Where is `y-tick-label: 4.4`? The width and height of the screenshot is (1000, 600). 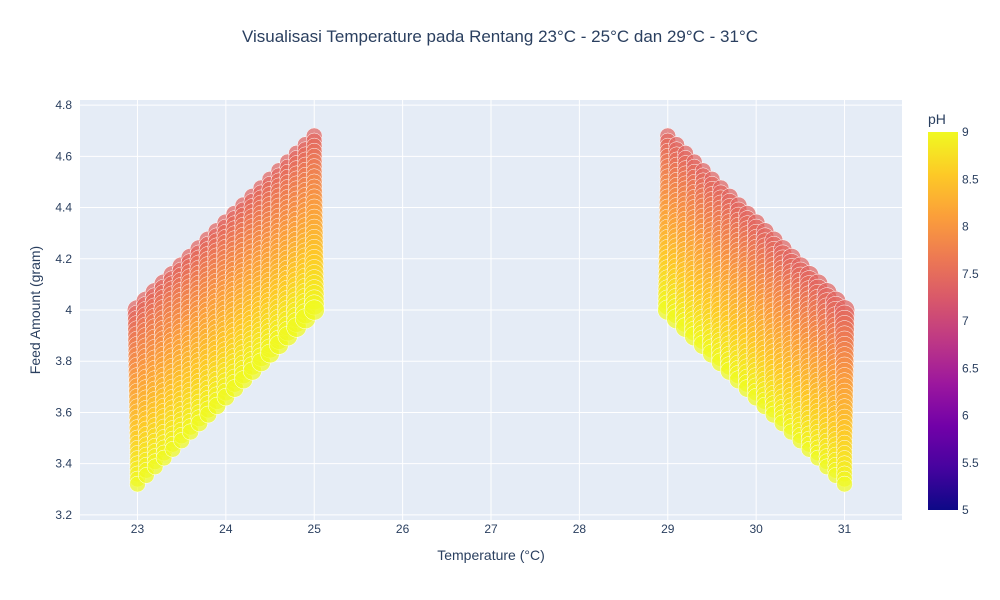 y-tick-label: 4.4 is located at coordinates (63, 208).